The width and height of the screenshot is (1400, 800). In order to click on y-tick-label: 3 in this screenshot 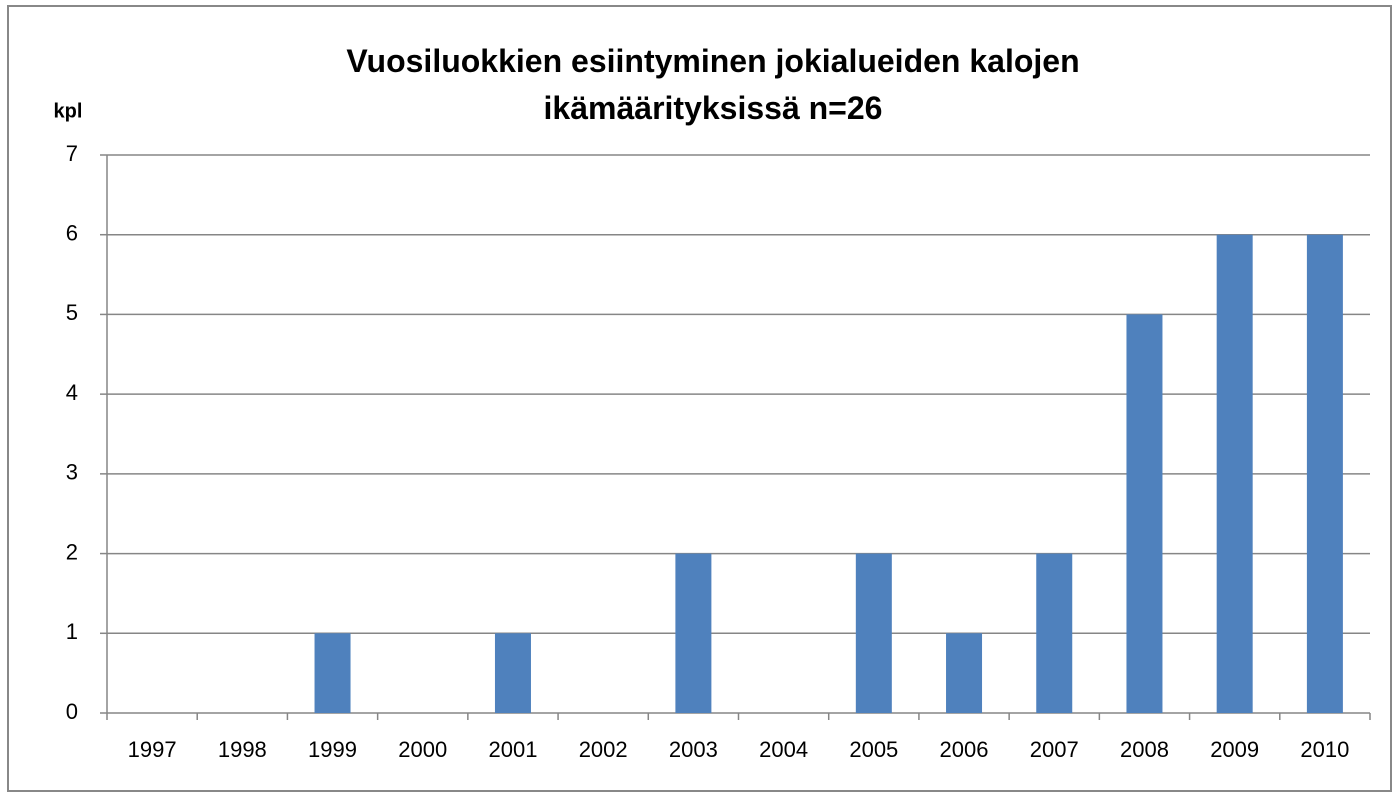, I will do `click(72, 472)`.